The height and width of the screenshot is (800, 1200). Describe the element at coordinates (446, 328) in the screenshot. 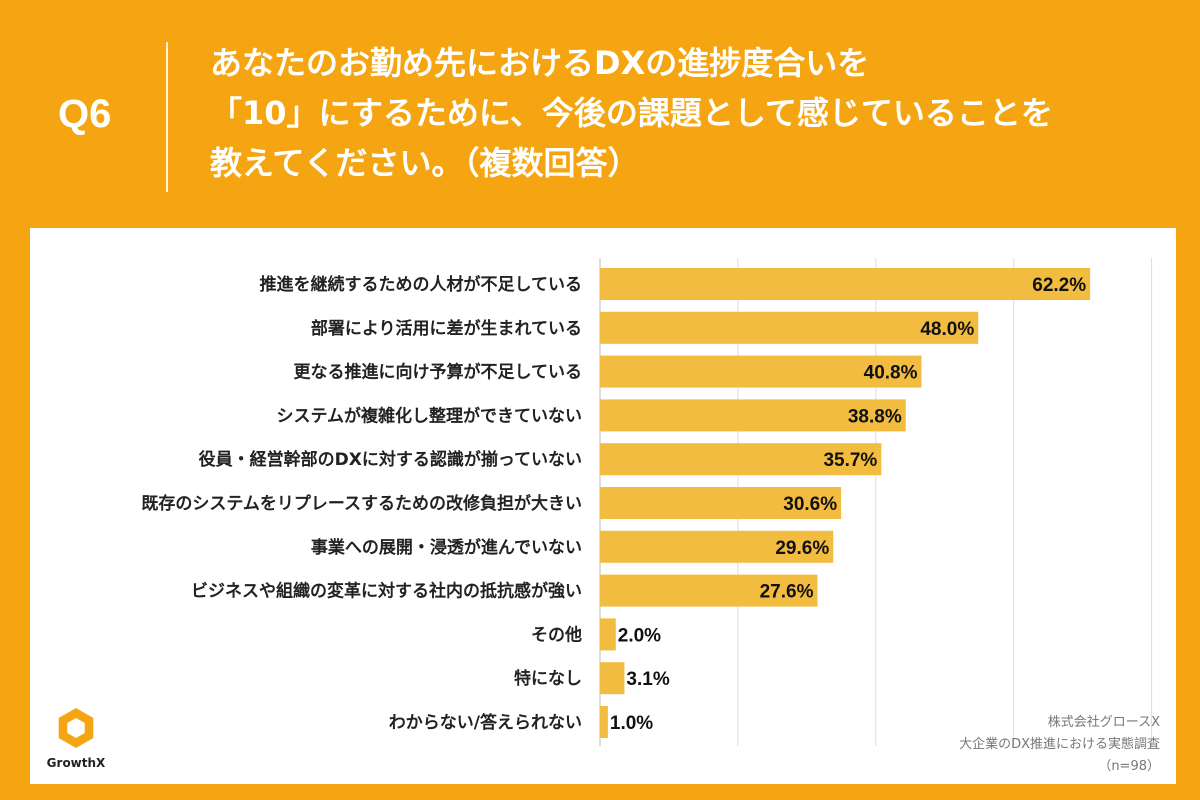

I see `category-label-2: 部署により活用に差が生まれている` at that location.